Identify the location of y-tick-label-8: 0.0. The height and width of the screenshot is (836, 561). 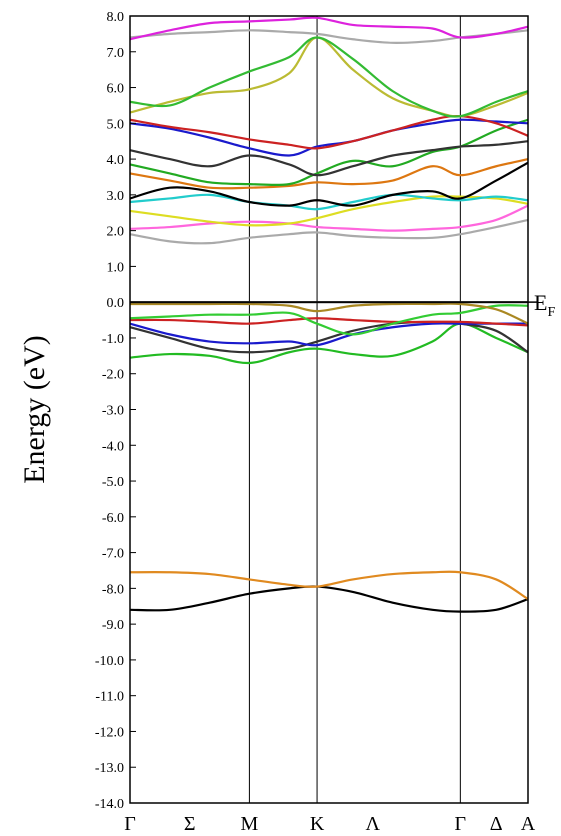
(116, 303).